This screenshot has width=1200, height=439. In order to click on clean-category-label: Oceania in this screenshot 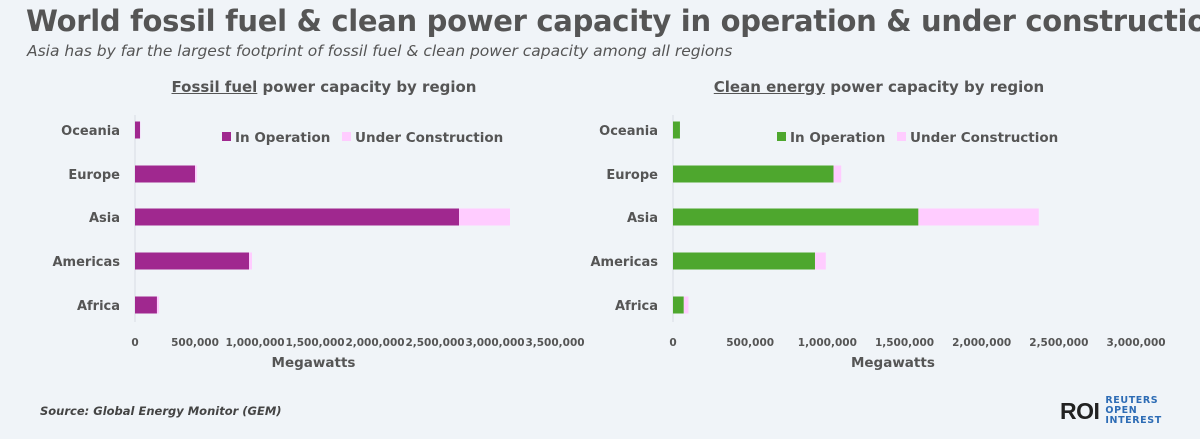, I will do `click(628, 131)`.